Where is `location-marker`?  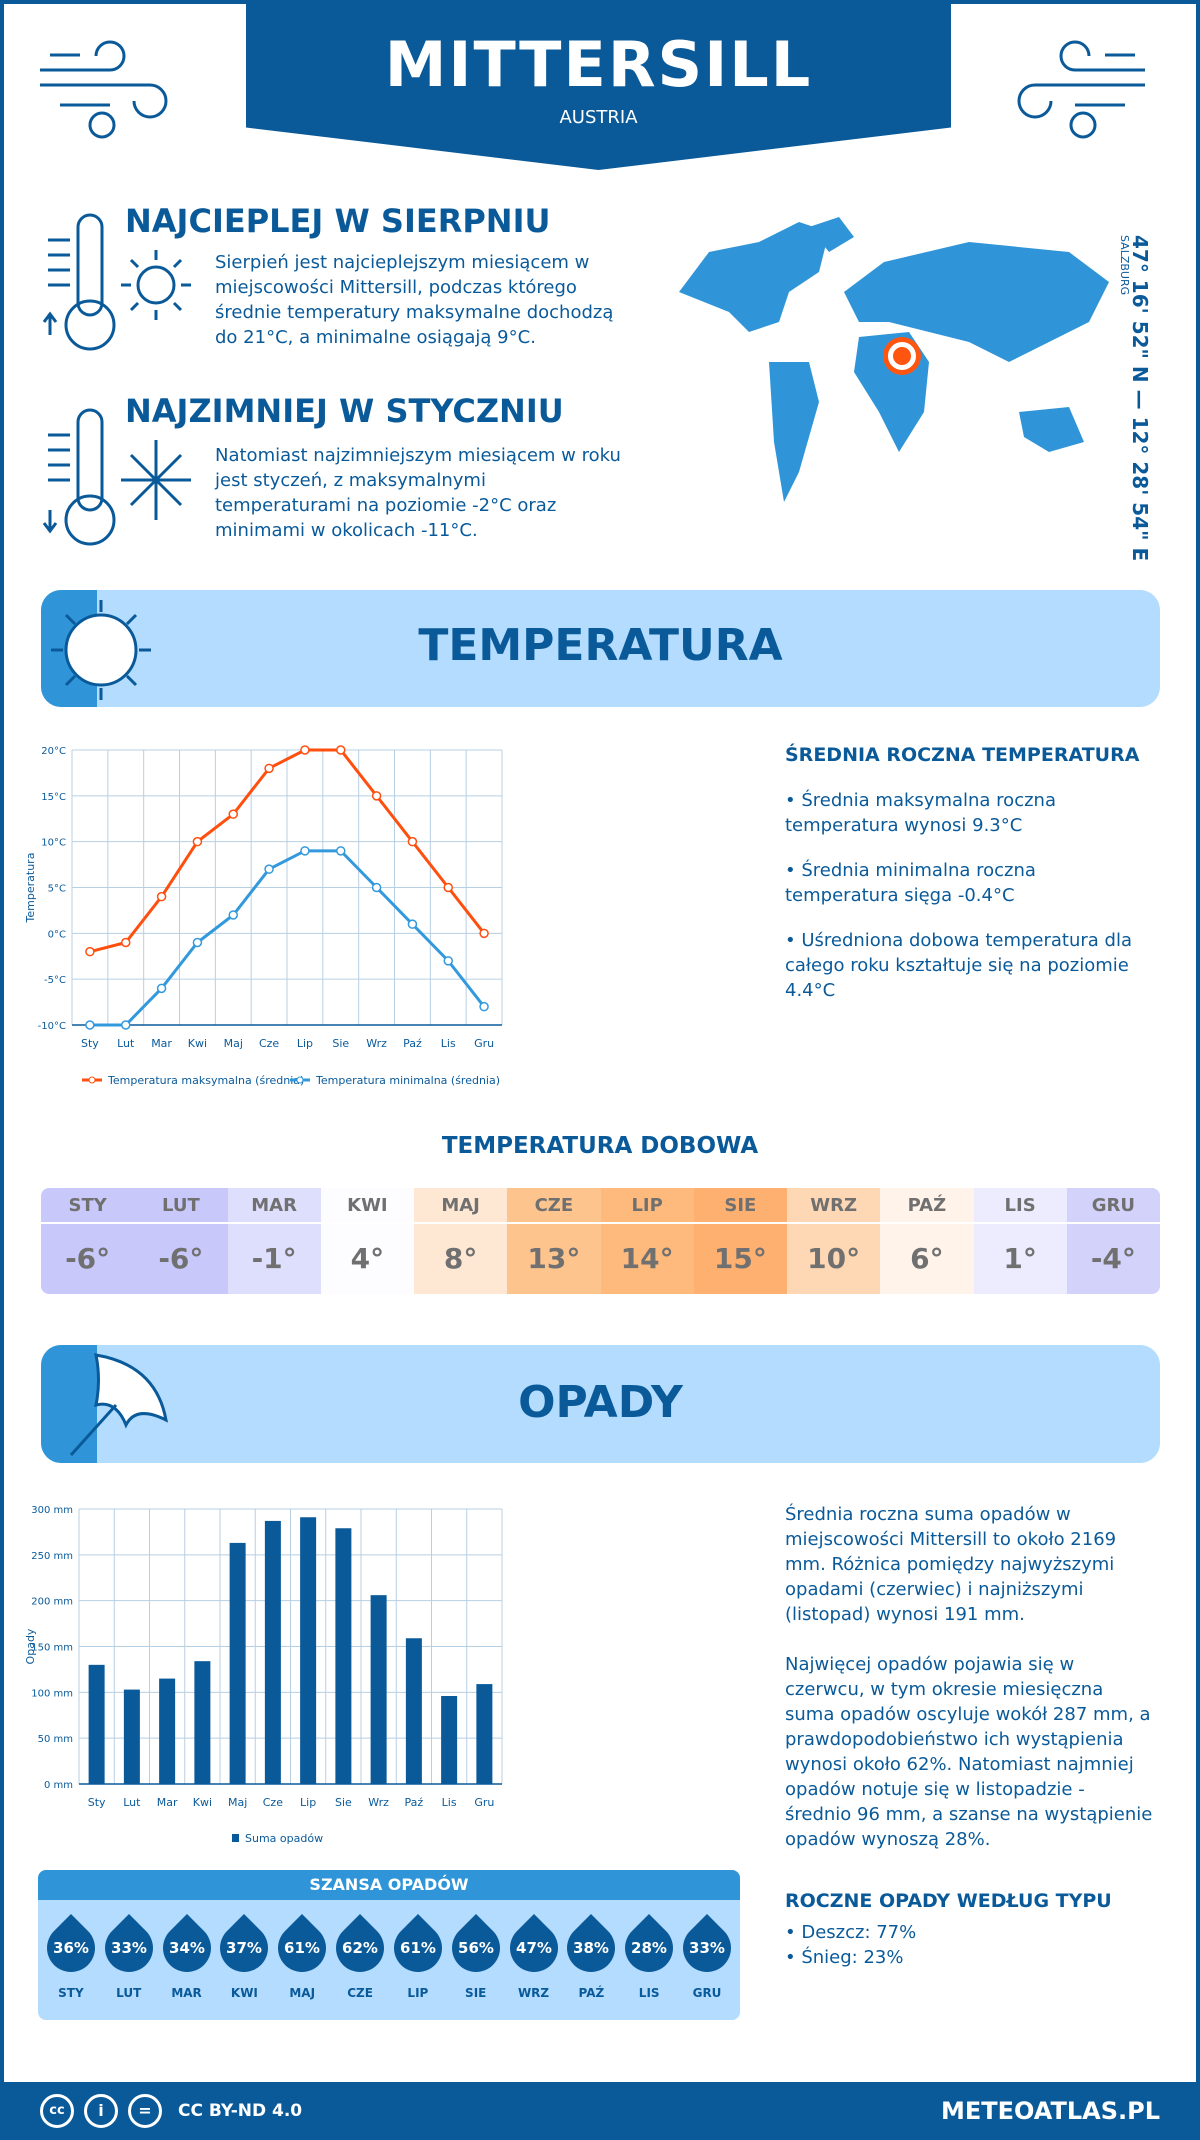
location-marker is located at coordinates (902, 356).